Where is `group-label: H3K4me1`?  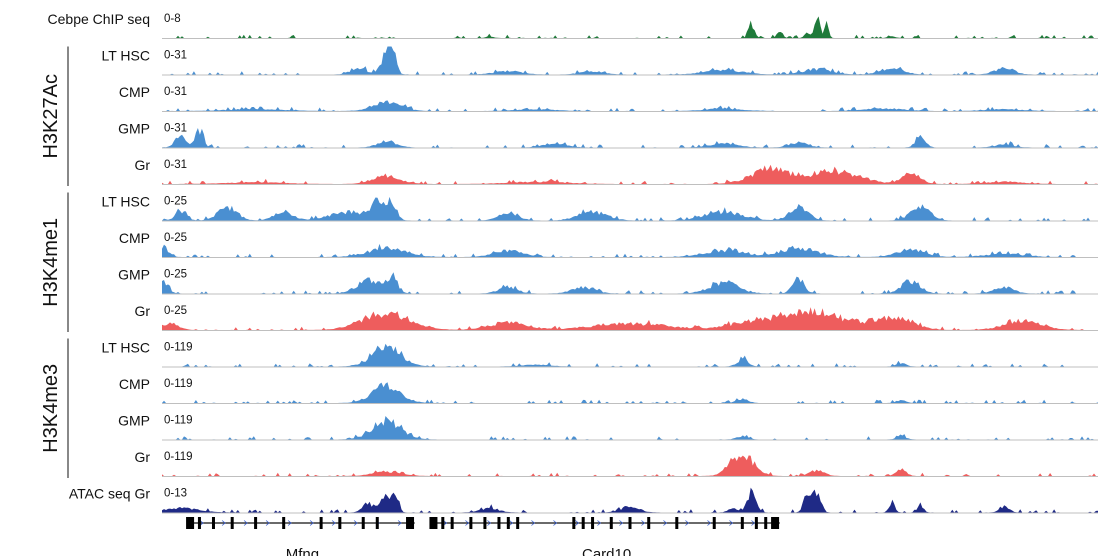
group-label: H3K4me1 is located at coordinates (51, 262).